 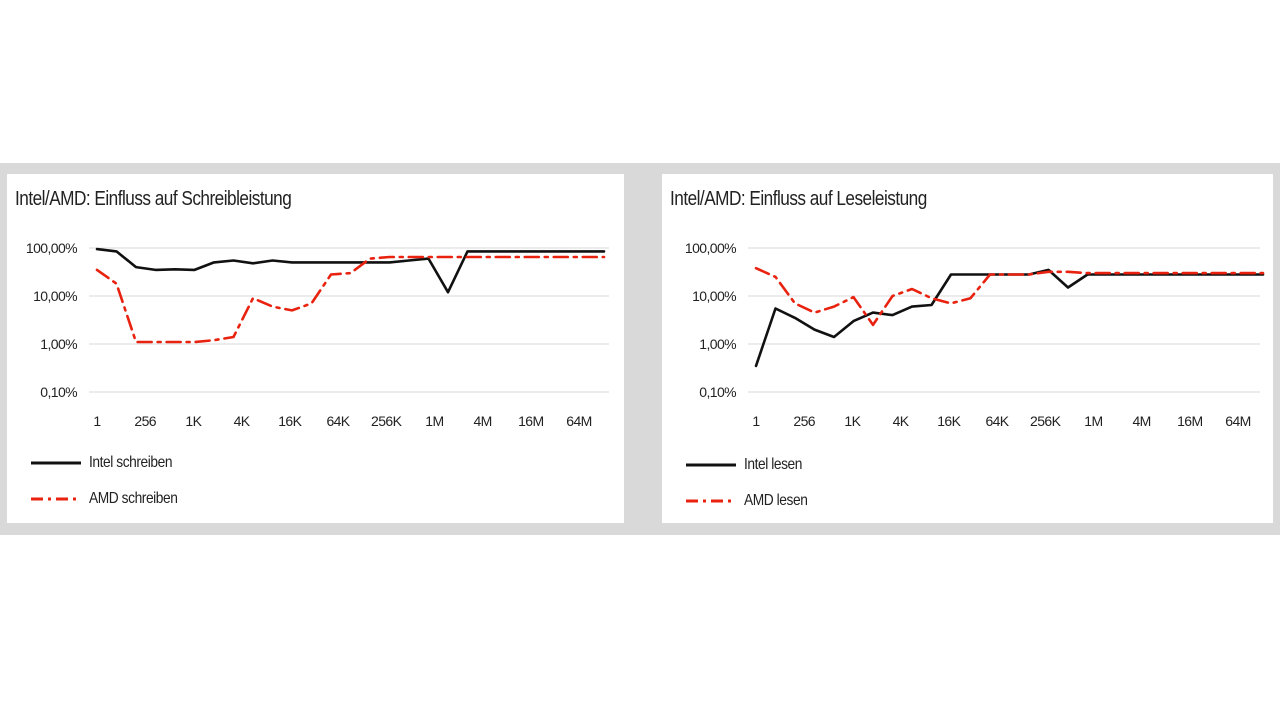 What do you see at coordinates (798, 199) in the screenshot?
I see `chart-title: Intel/AMD: Einfluss auf Leseleistung` at bounding box center [798, 199].